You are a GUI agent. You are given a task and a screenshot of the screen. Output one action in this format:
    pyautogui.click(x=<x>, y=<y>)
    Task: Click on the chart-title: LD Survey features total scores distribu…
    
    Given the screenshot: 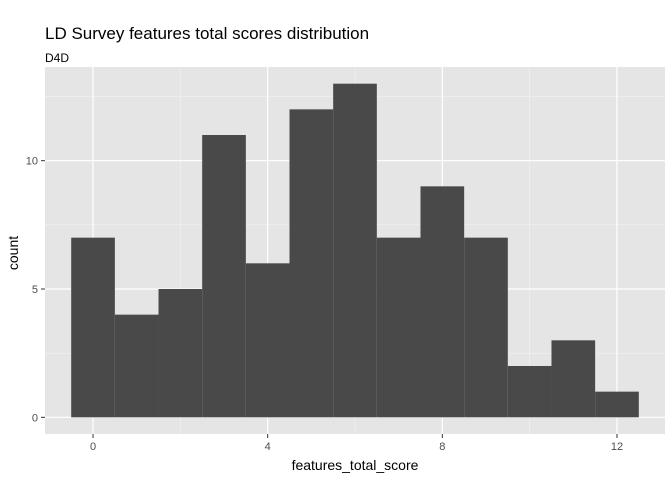 What is the action you would take?
    pyautogui.click(x=207, y=33)
    